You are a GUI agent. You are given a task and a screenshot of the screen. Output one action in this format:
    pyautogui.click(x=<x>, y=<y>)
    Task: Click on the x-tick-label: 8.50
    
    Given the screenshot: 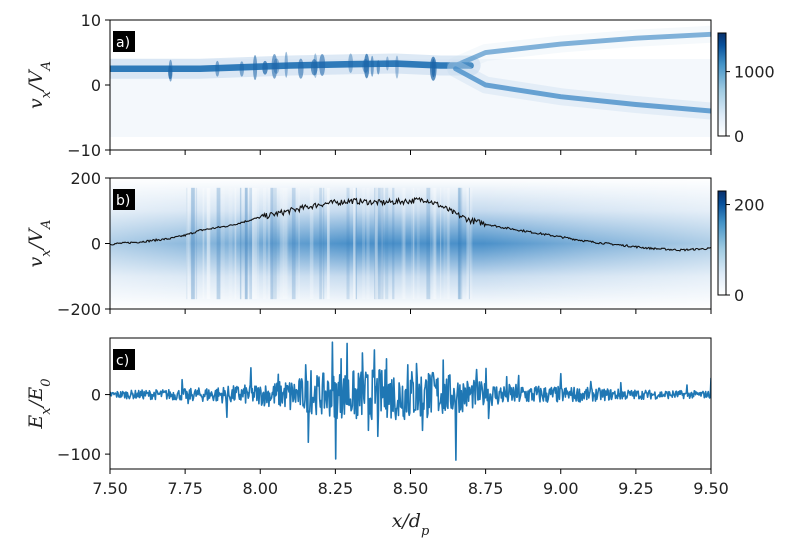 What is the action you would take?
    pyautogui.click(x=411, y=488)
    